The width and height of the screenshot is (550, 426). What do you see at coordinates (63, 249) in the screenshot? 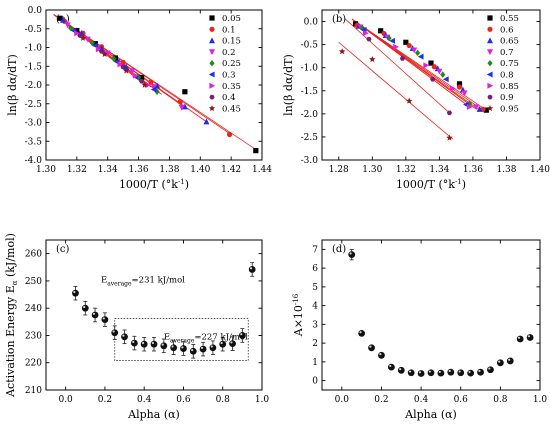
I see `panel-label: (c)` at bounding box center [63, 249].